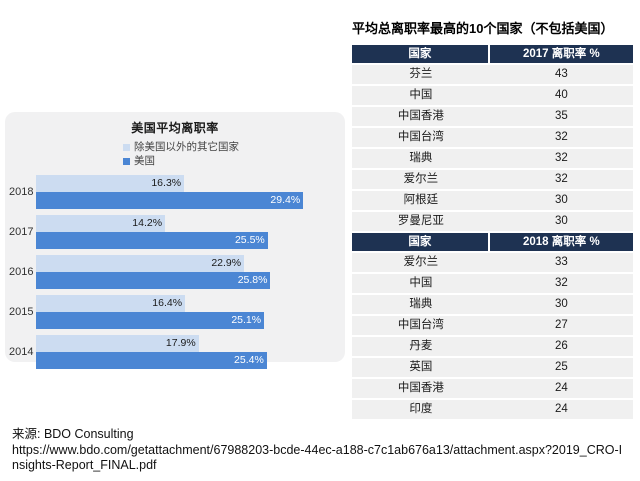 The image size is (640, 481). Describe the element at coordinates (249, 360) in the screenshot. I see `bar-value-label: 25.4%` at that location.